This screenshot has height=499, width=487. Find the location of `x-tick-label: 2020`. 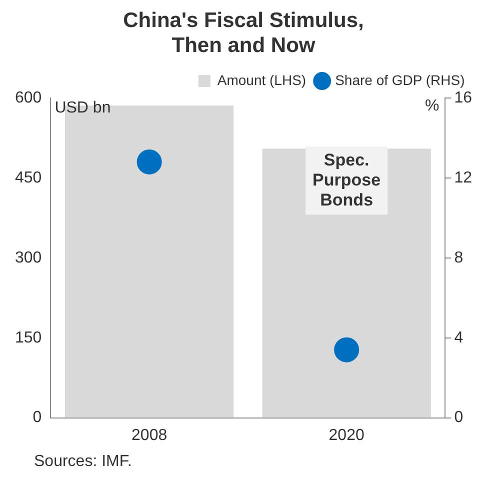

x-tick-label: 2020 is located at coordinates (346, 435).